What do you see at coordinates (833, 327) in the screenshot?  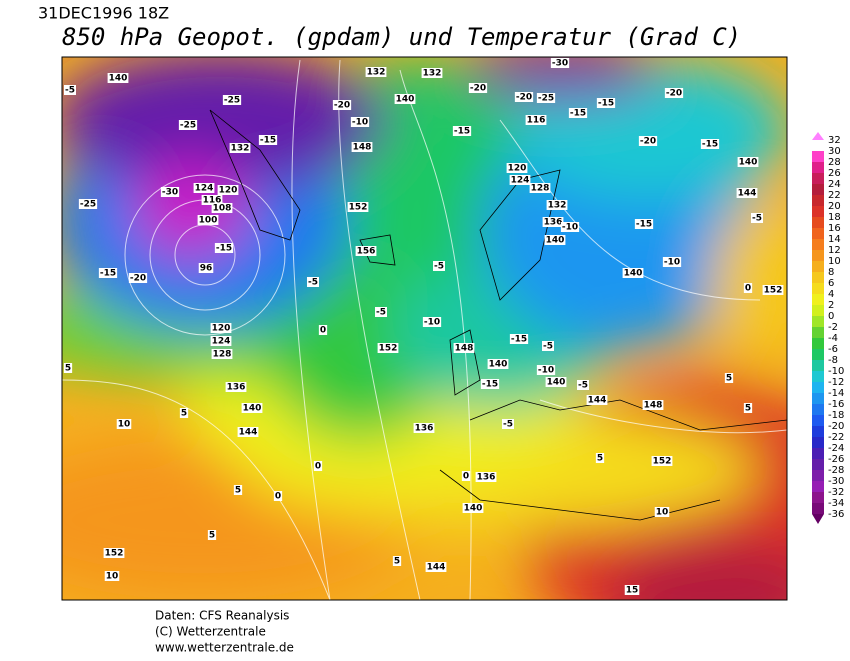 I see `legend-label: -2` at bounding box center [833, 327].